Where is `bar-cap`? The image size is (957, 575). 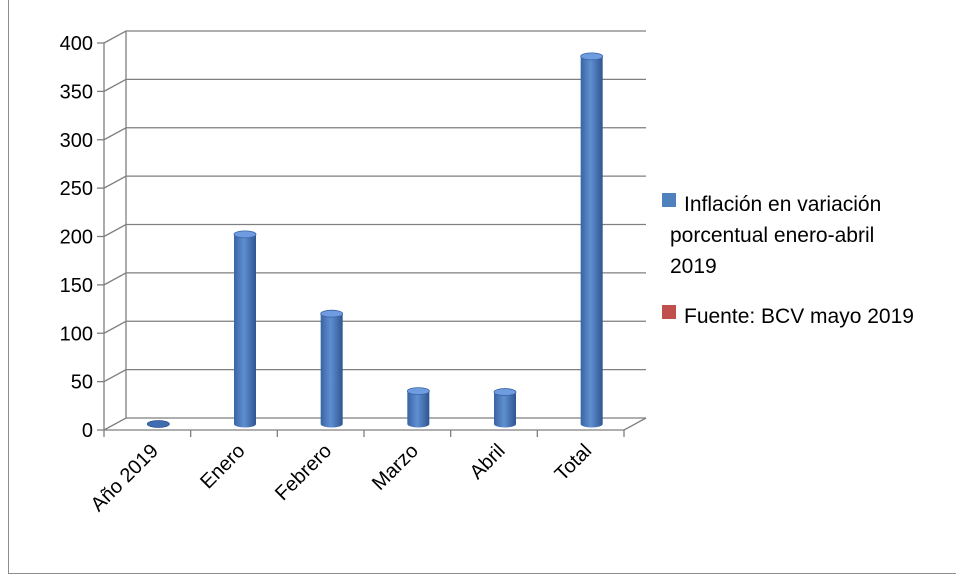
bar-cap is located at coordinates (158, 424).